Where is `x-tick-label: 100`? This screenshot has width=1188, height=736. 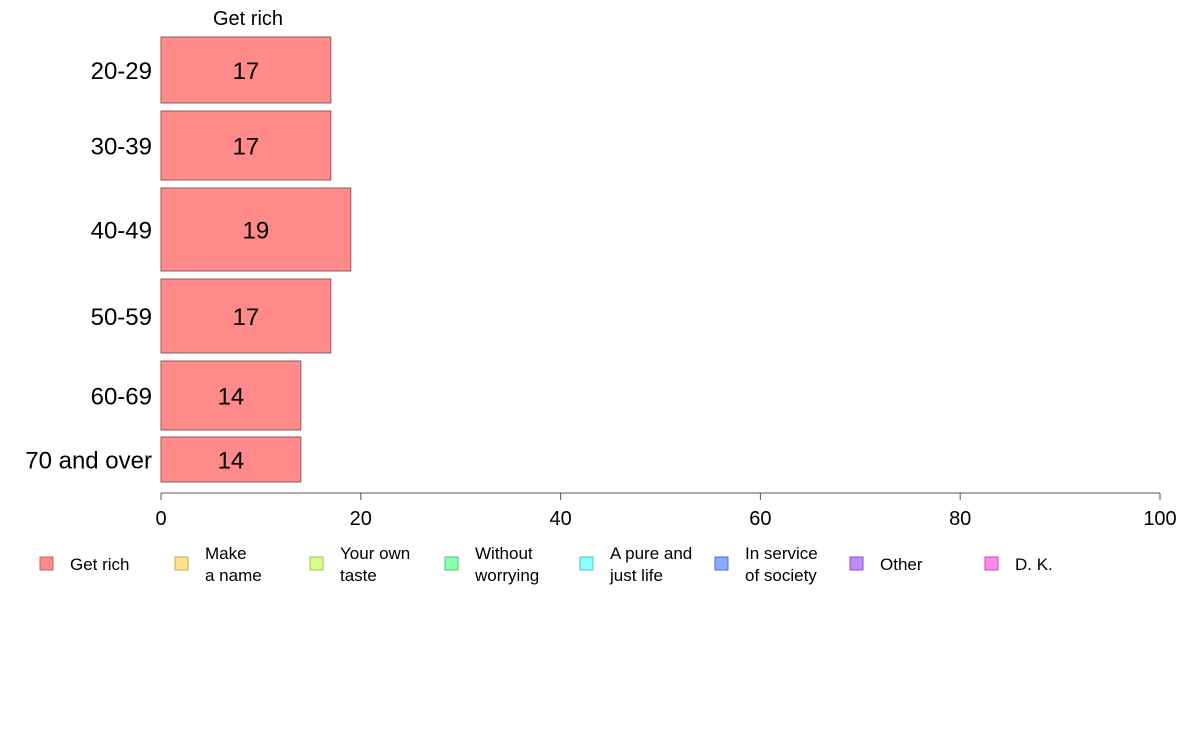
x-tick-label: 100 is located at coordinates (1159, 519).